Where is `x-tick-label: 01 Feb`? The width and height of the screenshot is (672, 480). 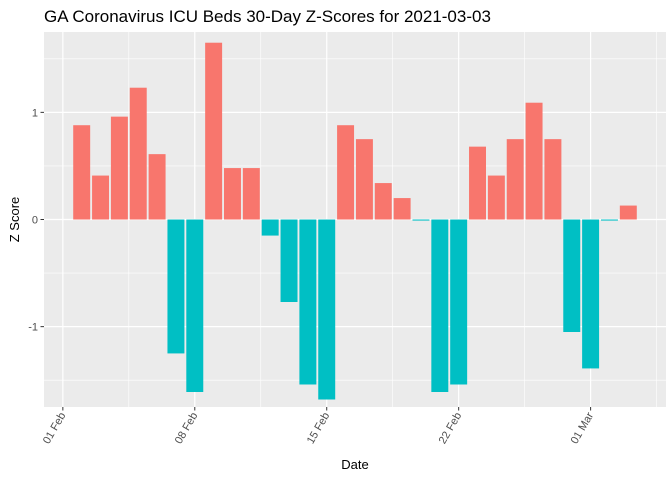
x-tick-label: 01 Feb is located at coordinates (55, 429).